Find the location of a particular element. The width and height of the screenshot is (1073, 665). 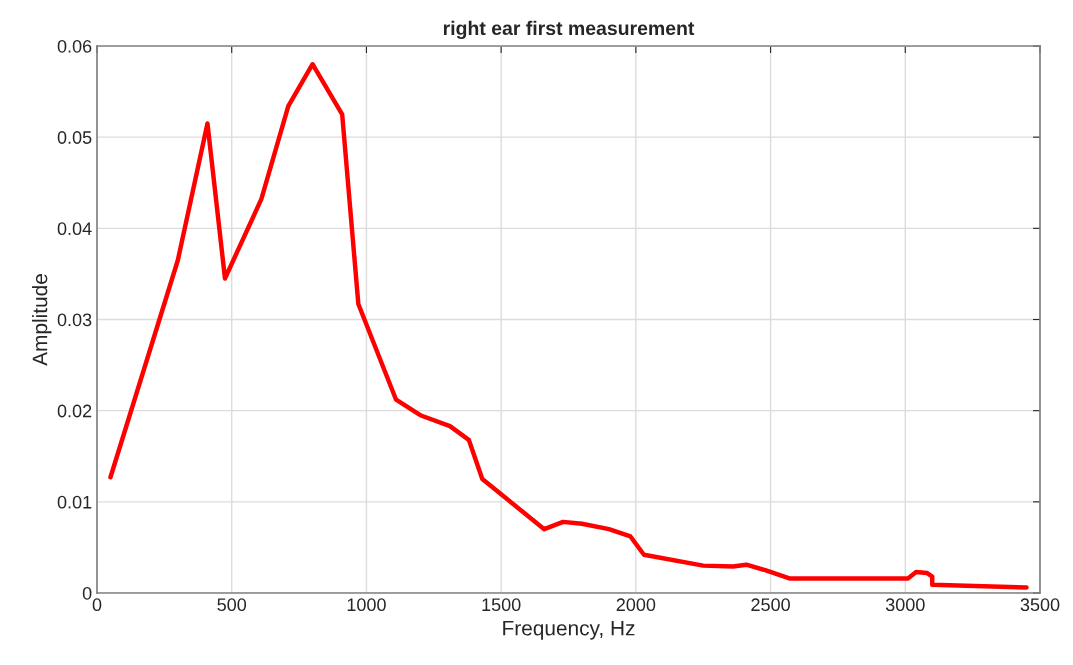

y-tick-label: 0.02 is located at coordinates (74, 411).